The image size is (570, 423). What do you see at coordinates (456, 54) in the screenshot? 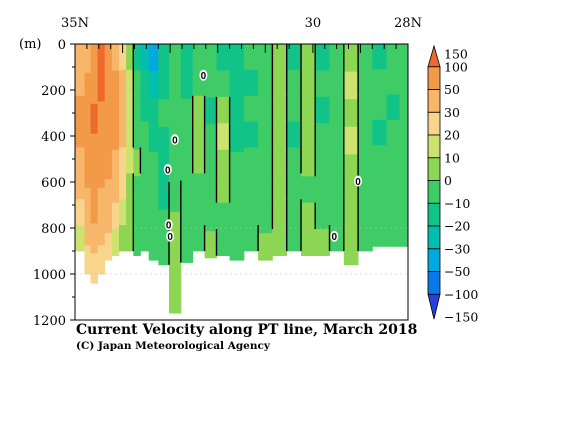
I see `colorbar-label: 150` at bounding box center [456, 54].